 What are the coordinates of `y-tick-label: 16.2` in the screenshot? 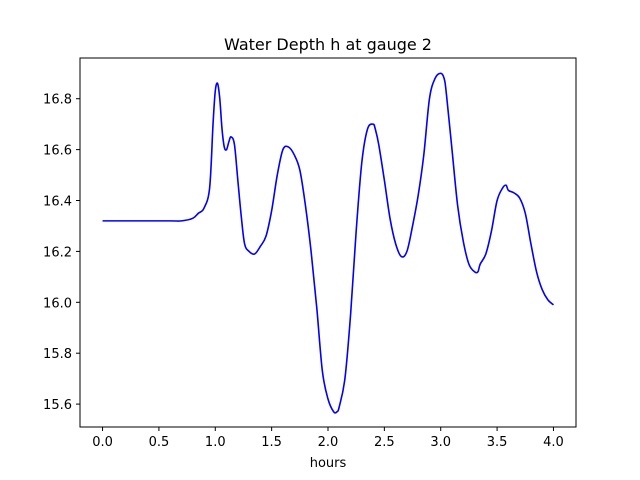 It's located at (57, 252).